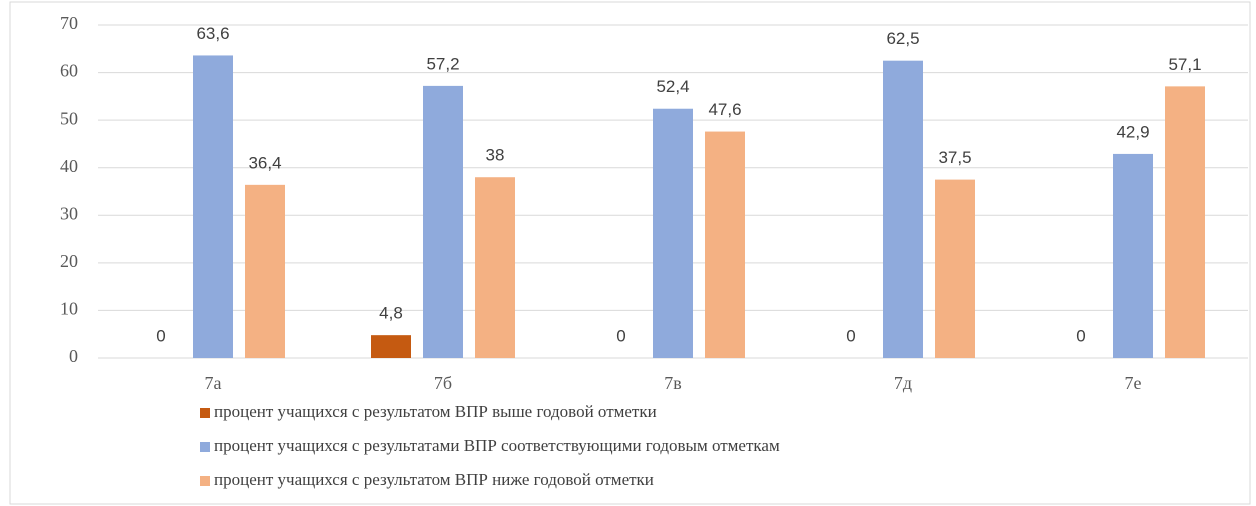 This screenshot has width=1256, height=506. Describe the element at coordinates (69, 118) in the screenshot. I see `y-tick-label: 50` at that location.